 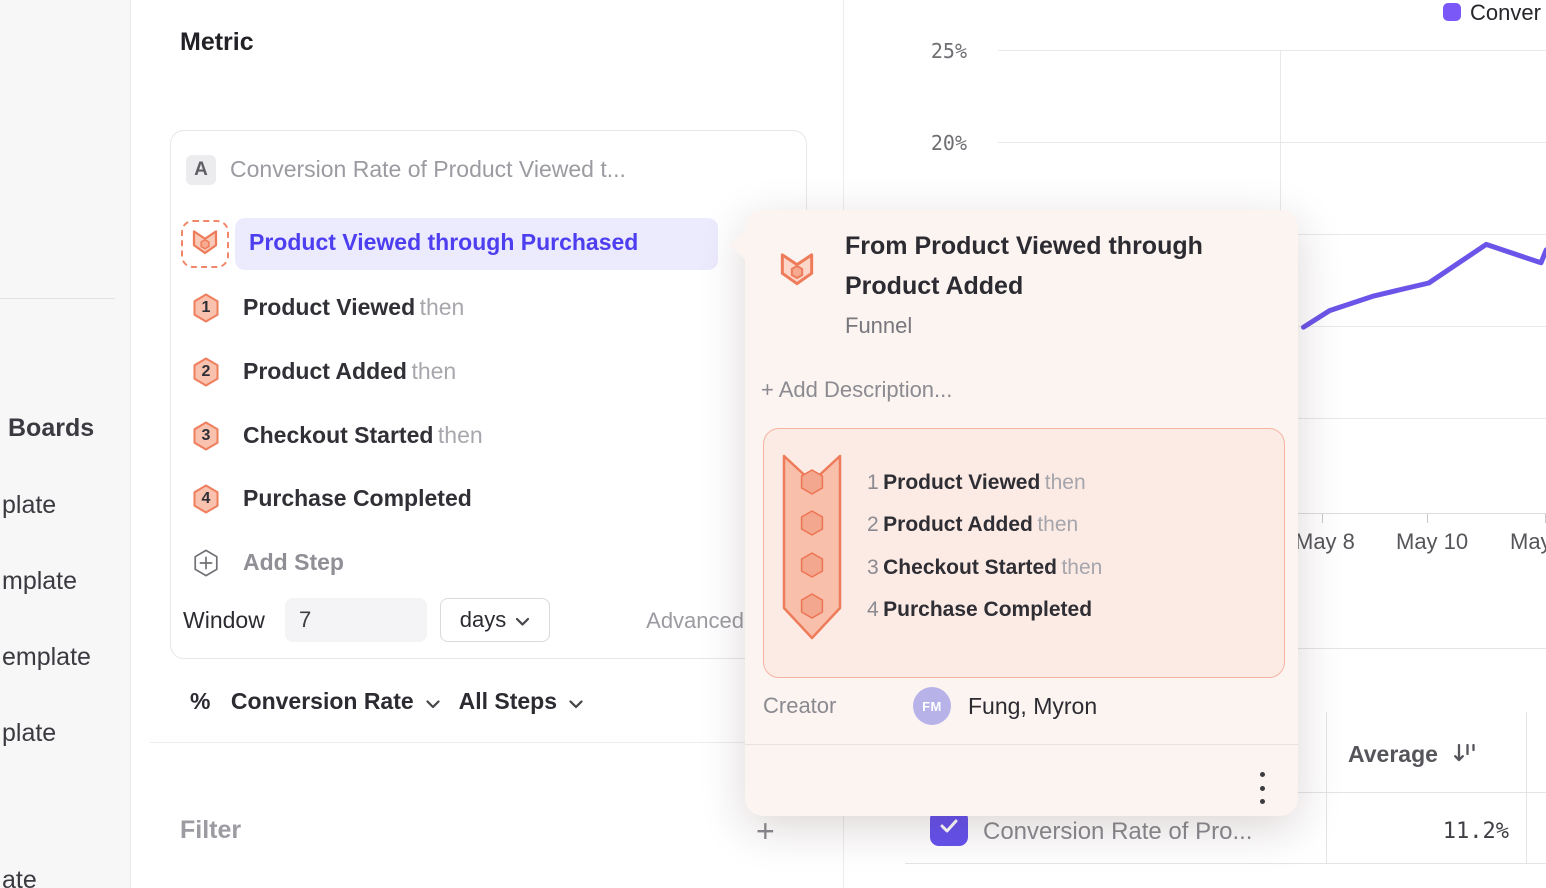 What do you see at coordinates (357, 498) in the screenshot?
I see `step-row: Purchase Completed` at bounding box center [357, 498].